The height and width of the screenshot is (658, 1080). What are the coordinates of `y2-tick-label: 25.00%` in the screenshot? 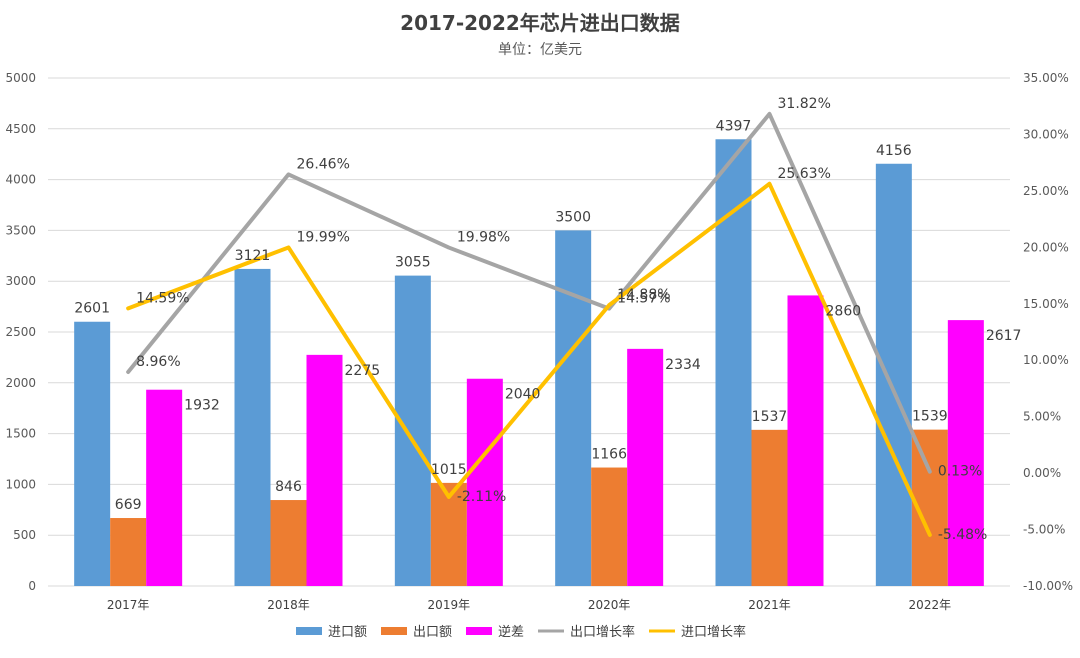 It's located at (1046, 191).